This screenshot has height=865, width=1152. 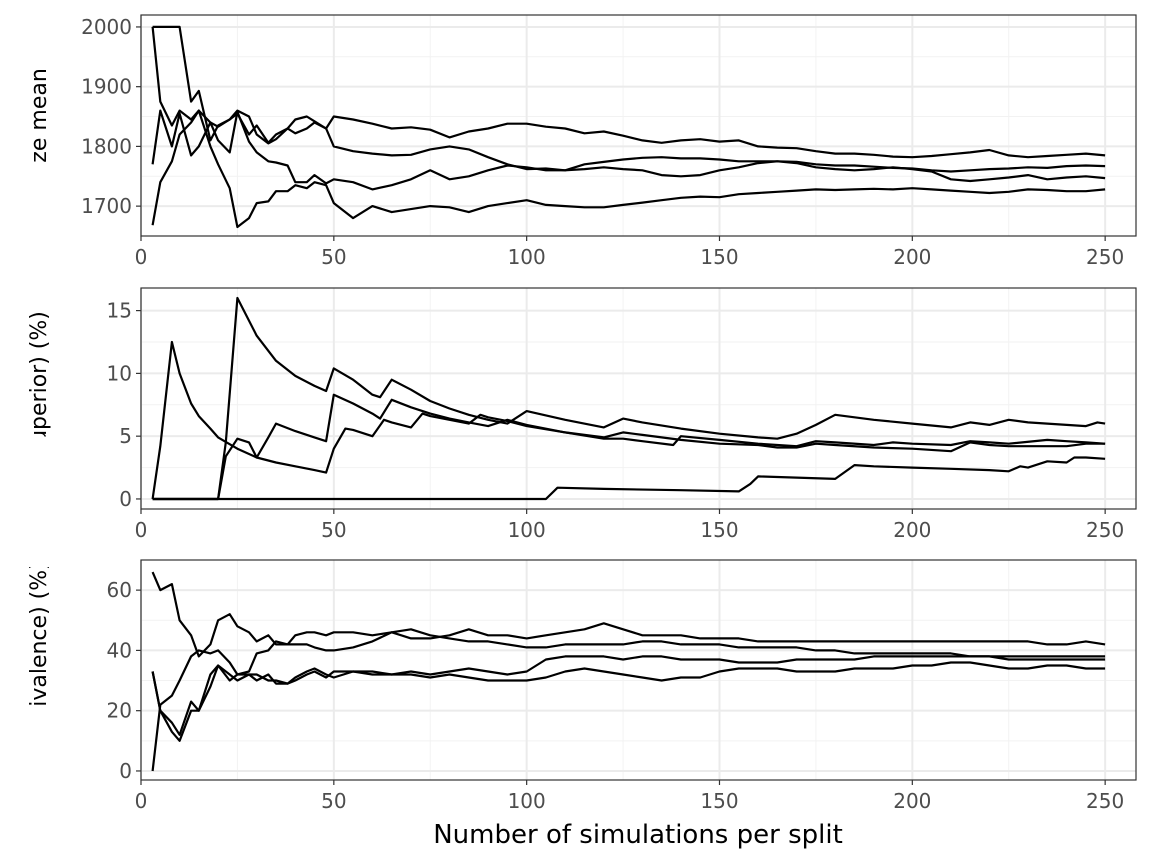 I want to click on y-tick-label: 60, so click(x=119, y=590).